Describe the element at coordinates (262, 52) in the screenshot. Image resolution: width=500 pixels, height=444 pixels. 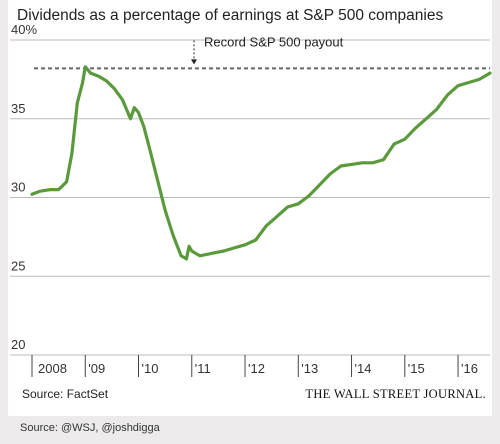
I see `reference-line-group: Record S&P 500 payout` at that location.